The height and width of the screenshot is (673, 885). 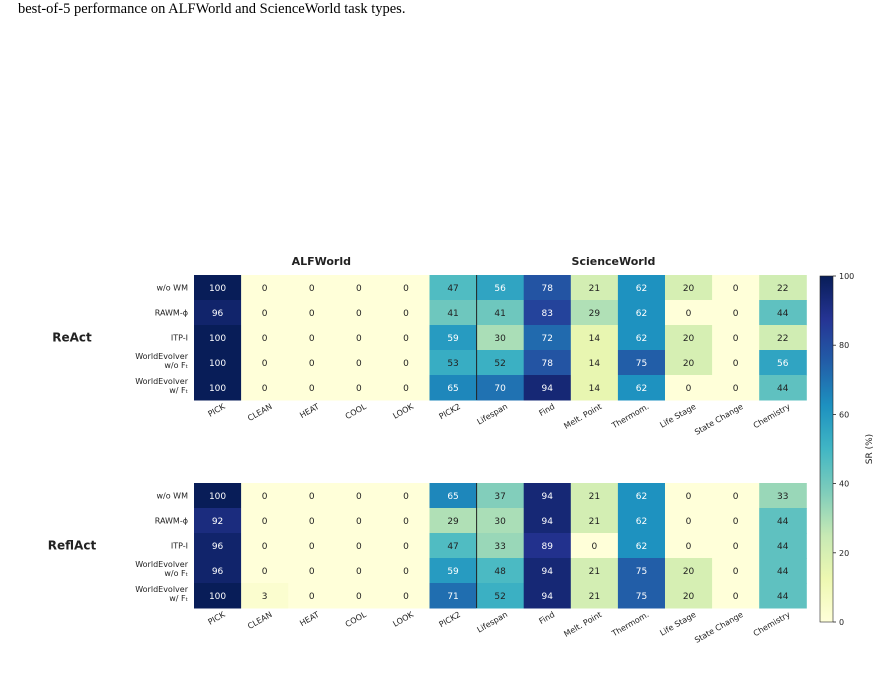 I want to click on cell-value: 47, so click(x=452, y=547).